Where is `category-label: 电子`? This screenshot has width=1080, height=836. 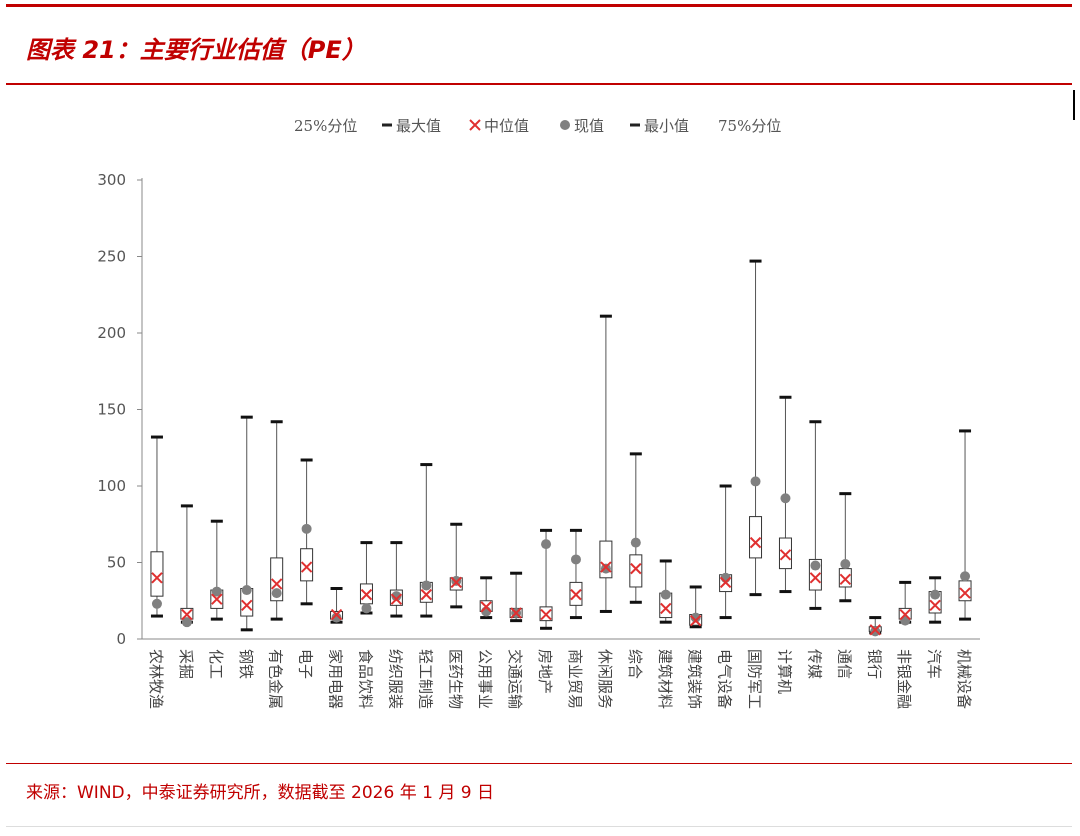 category-label: 电子 is located at coordinates (306, 664).